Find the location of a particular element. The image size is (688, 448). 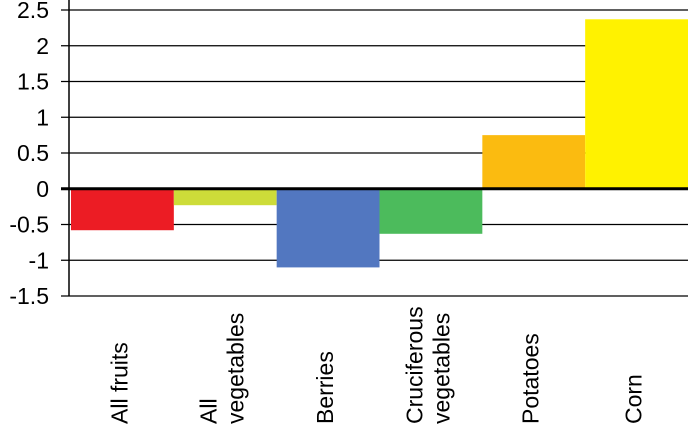

x-category-label-line: Potatoes is located at coordinates (531, 378).